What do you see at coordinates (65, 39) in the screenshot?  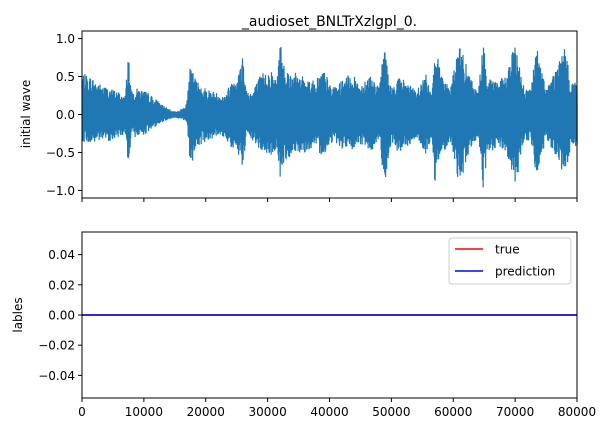 I see `wave-y-tick-label: 1.0` at bounding box center [65, 39].